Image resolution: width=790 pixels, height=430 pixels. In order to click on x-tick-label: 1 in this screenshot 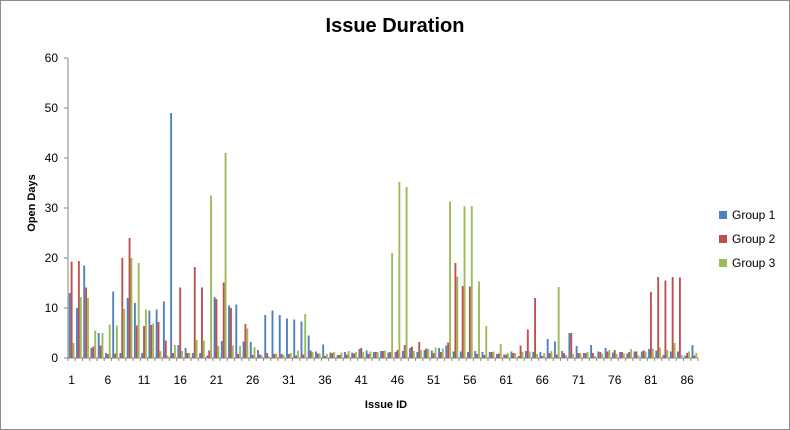, I will do `click(71, 380)`.